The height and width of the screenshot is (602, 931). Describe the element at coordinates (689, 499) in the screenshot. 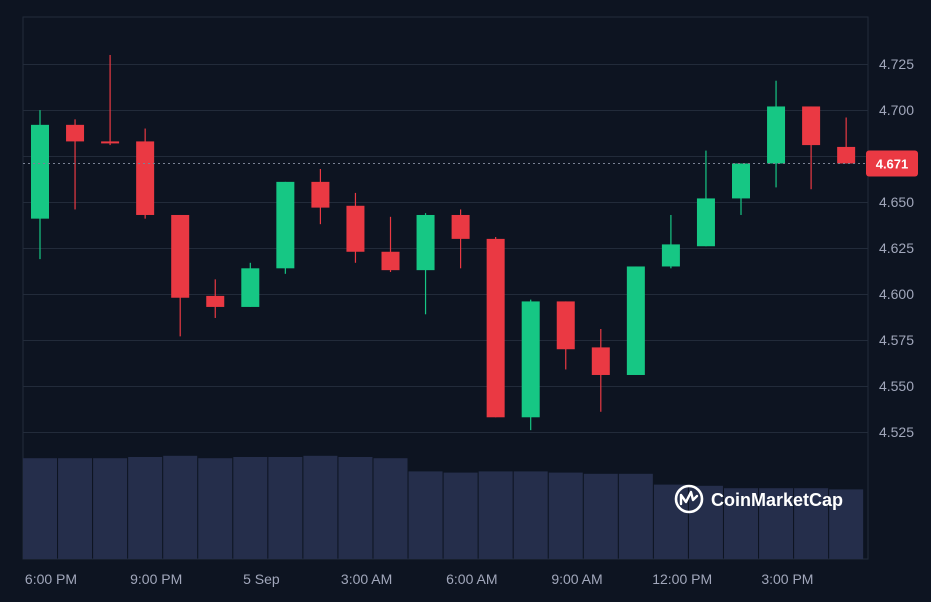

I see `coinmarketcap-logo-icon` at that location.